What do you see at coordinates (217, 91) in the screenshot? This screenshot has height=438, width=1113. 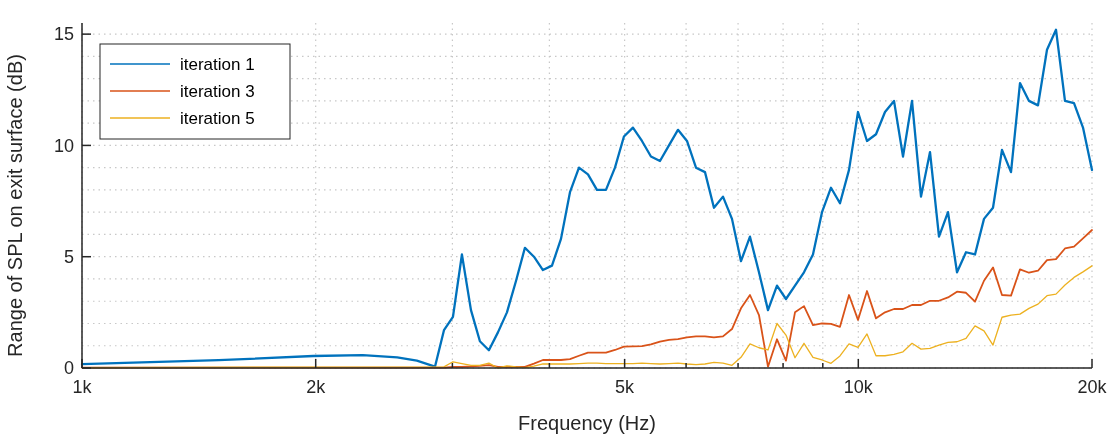 I see `legend-label: iteration 3` at bounding box center [217, 91].